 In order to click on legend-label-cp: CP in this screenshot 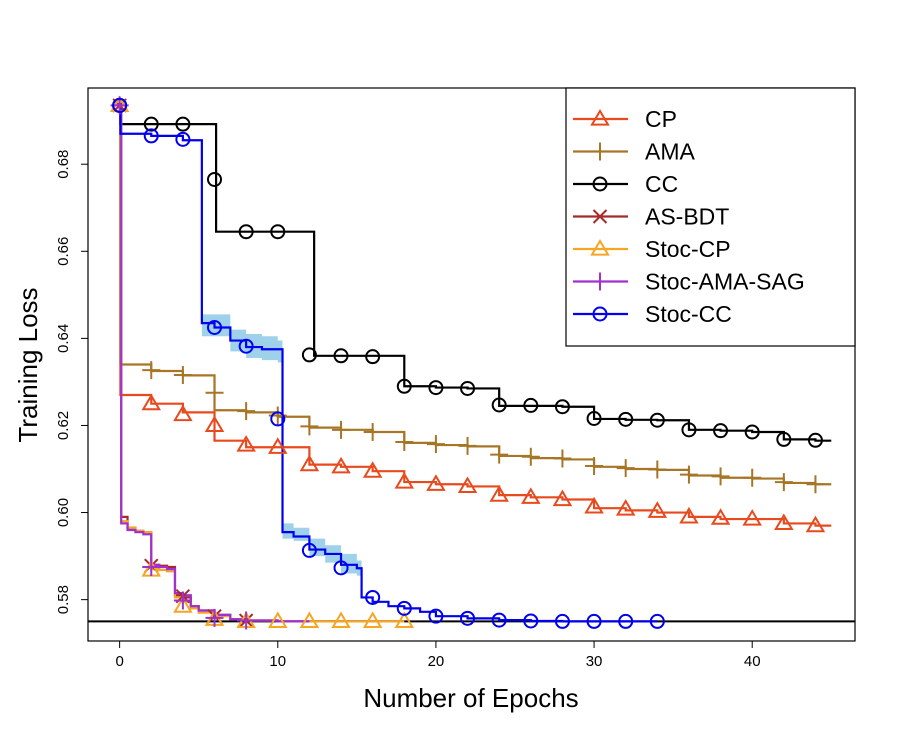, I will do `click(661, 119)`.